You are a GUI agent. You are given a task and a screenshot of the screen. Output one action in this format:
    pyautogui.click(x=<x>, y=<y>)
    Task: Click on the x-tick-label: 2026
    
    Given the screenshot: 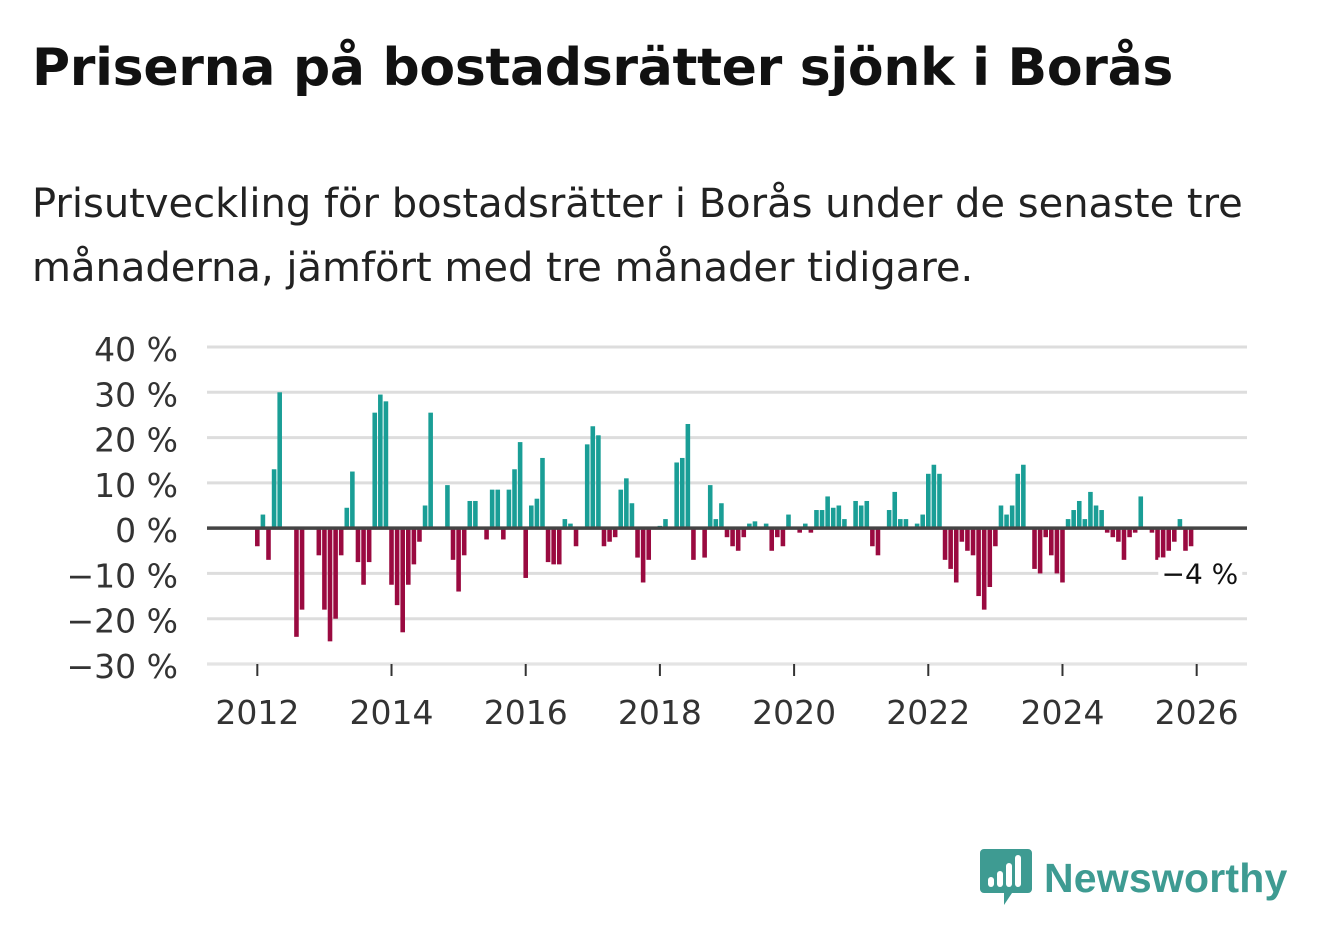 What is the action you would take?
    pyautogui.click(x=1197, y=712)
    